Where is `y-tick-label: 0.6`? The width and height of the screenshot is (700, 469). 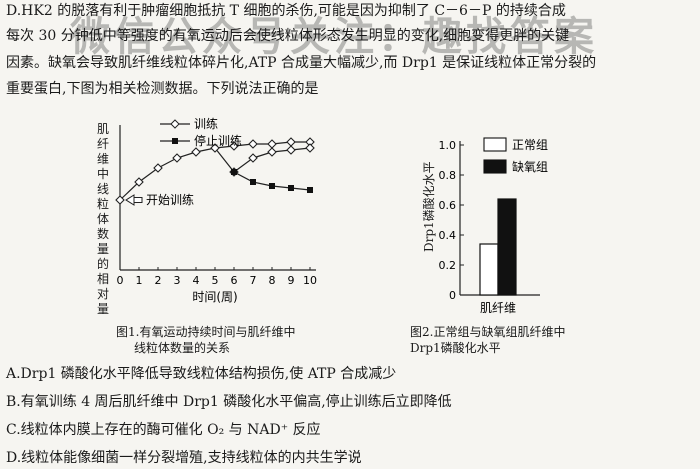 y-tick-label: 0.6 is located at coordinates (448, 205).